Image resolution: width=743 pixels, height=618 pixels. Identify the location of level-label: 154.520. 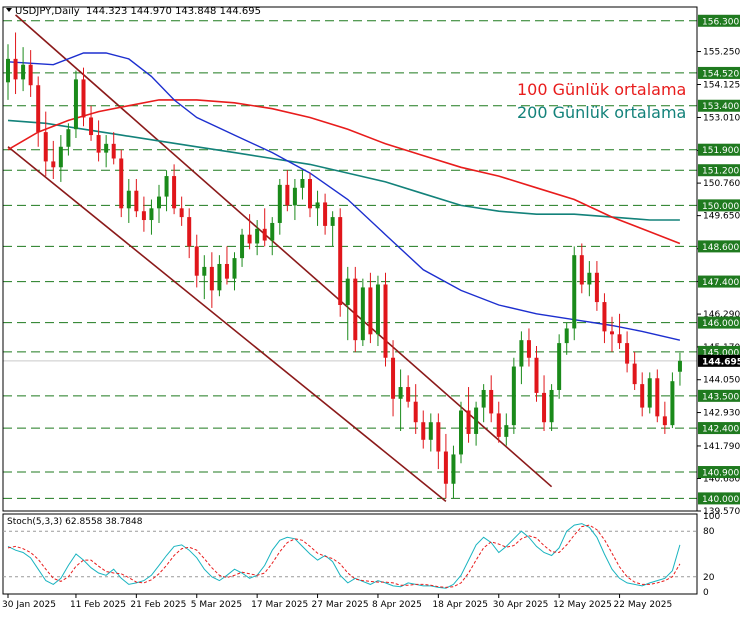
(720, 74).